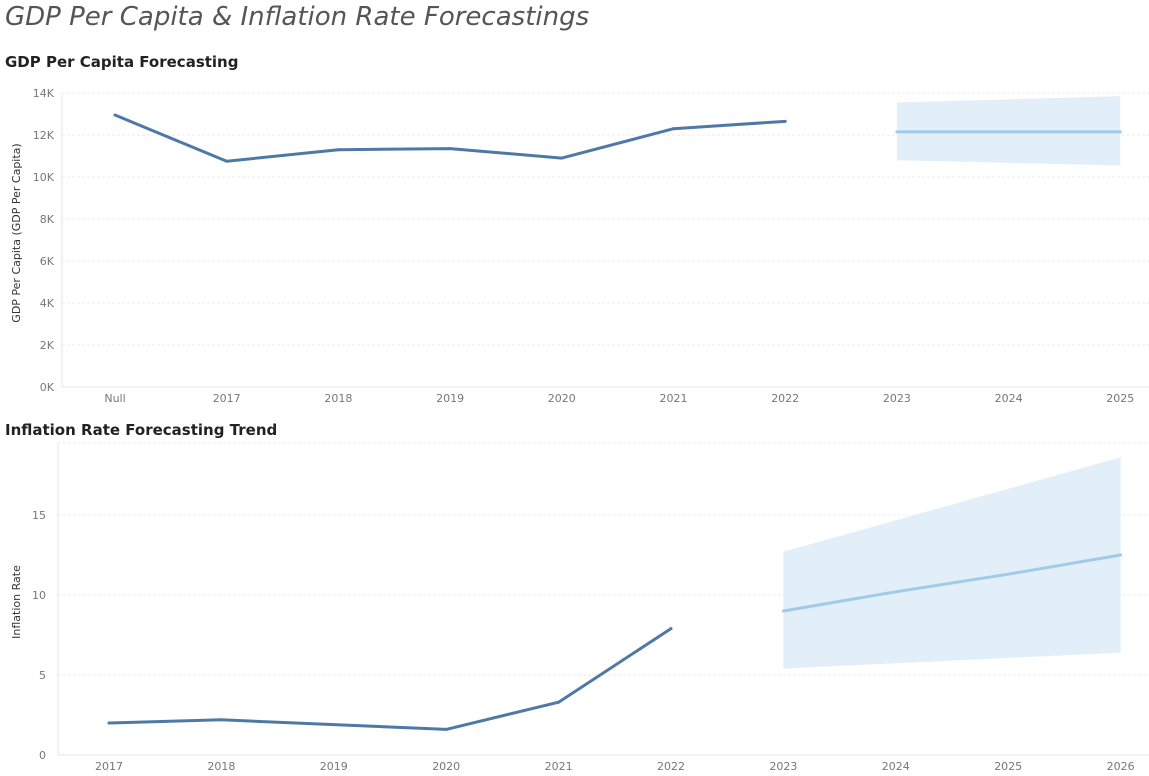 The width and height of the screenshot is (1149, 776). I want to click on gdp-x-tick-label: 2020, so click(562, 398).